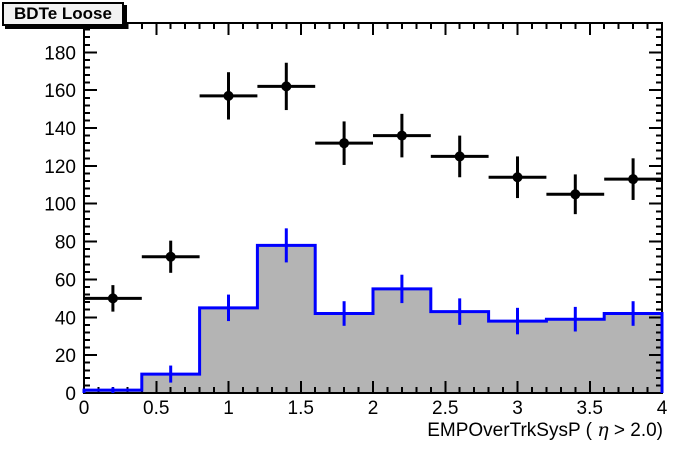 This screenshot has width=696, height=472. Describe the element at coordinates (70, 394) in the screenshot. I see `y-tick-label: 0` at that location.